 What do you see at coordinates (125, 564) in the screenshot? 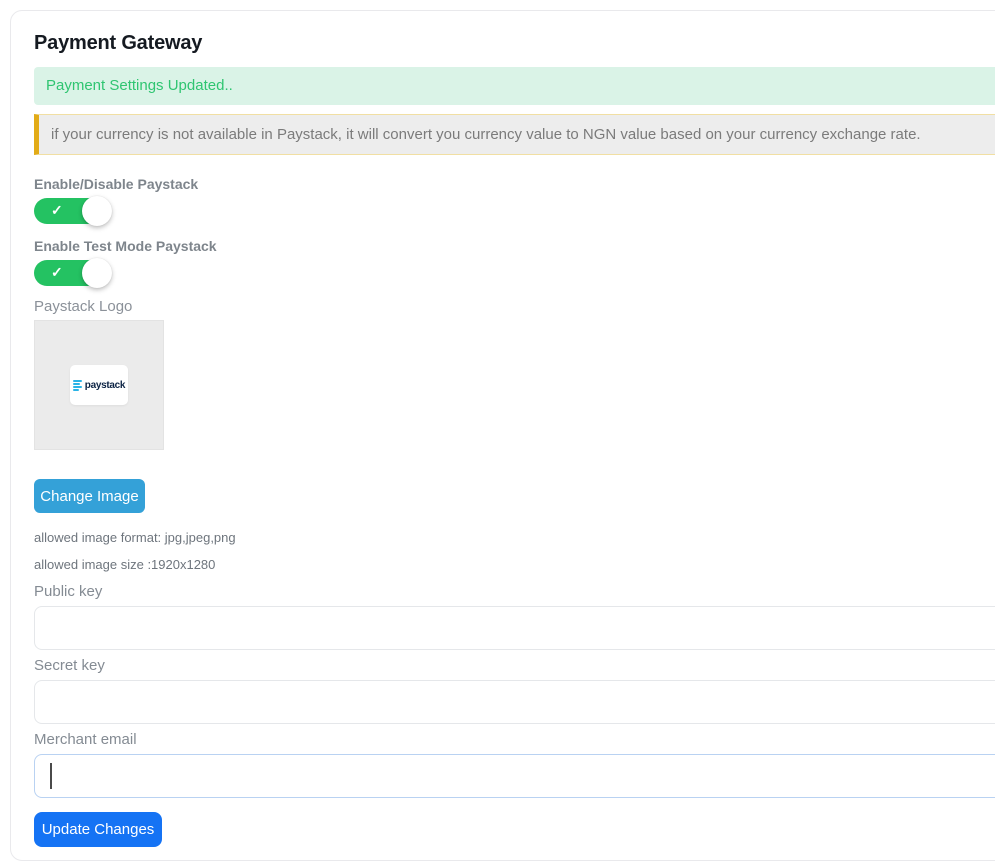
I see `image-size-hint: allowed image size :1920x1280` at bounding box center [125, 564].